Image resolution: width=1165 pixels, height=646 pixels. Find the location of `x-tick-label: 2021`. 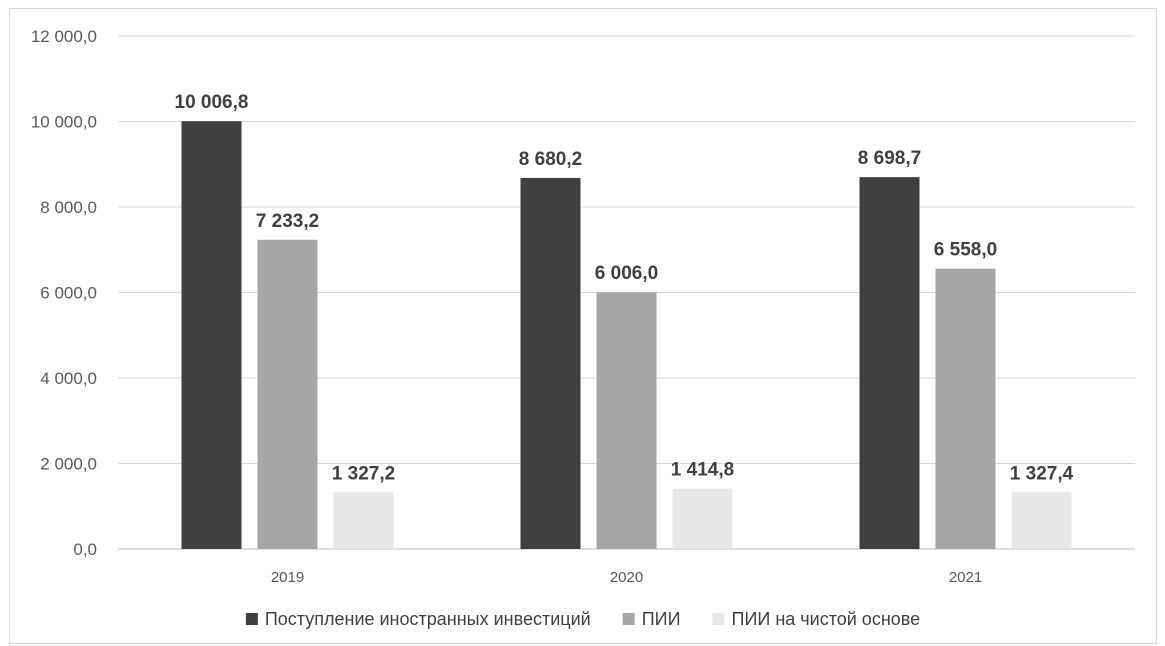

x-tick-label: 2021 is located at coordinates (965, 577).